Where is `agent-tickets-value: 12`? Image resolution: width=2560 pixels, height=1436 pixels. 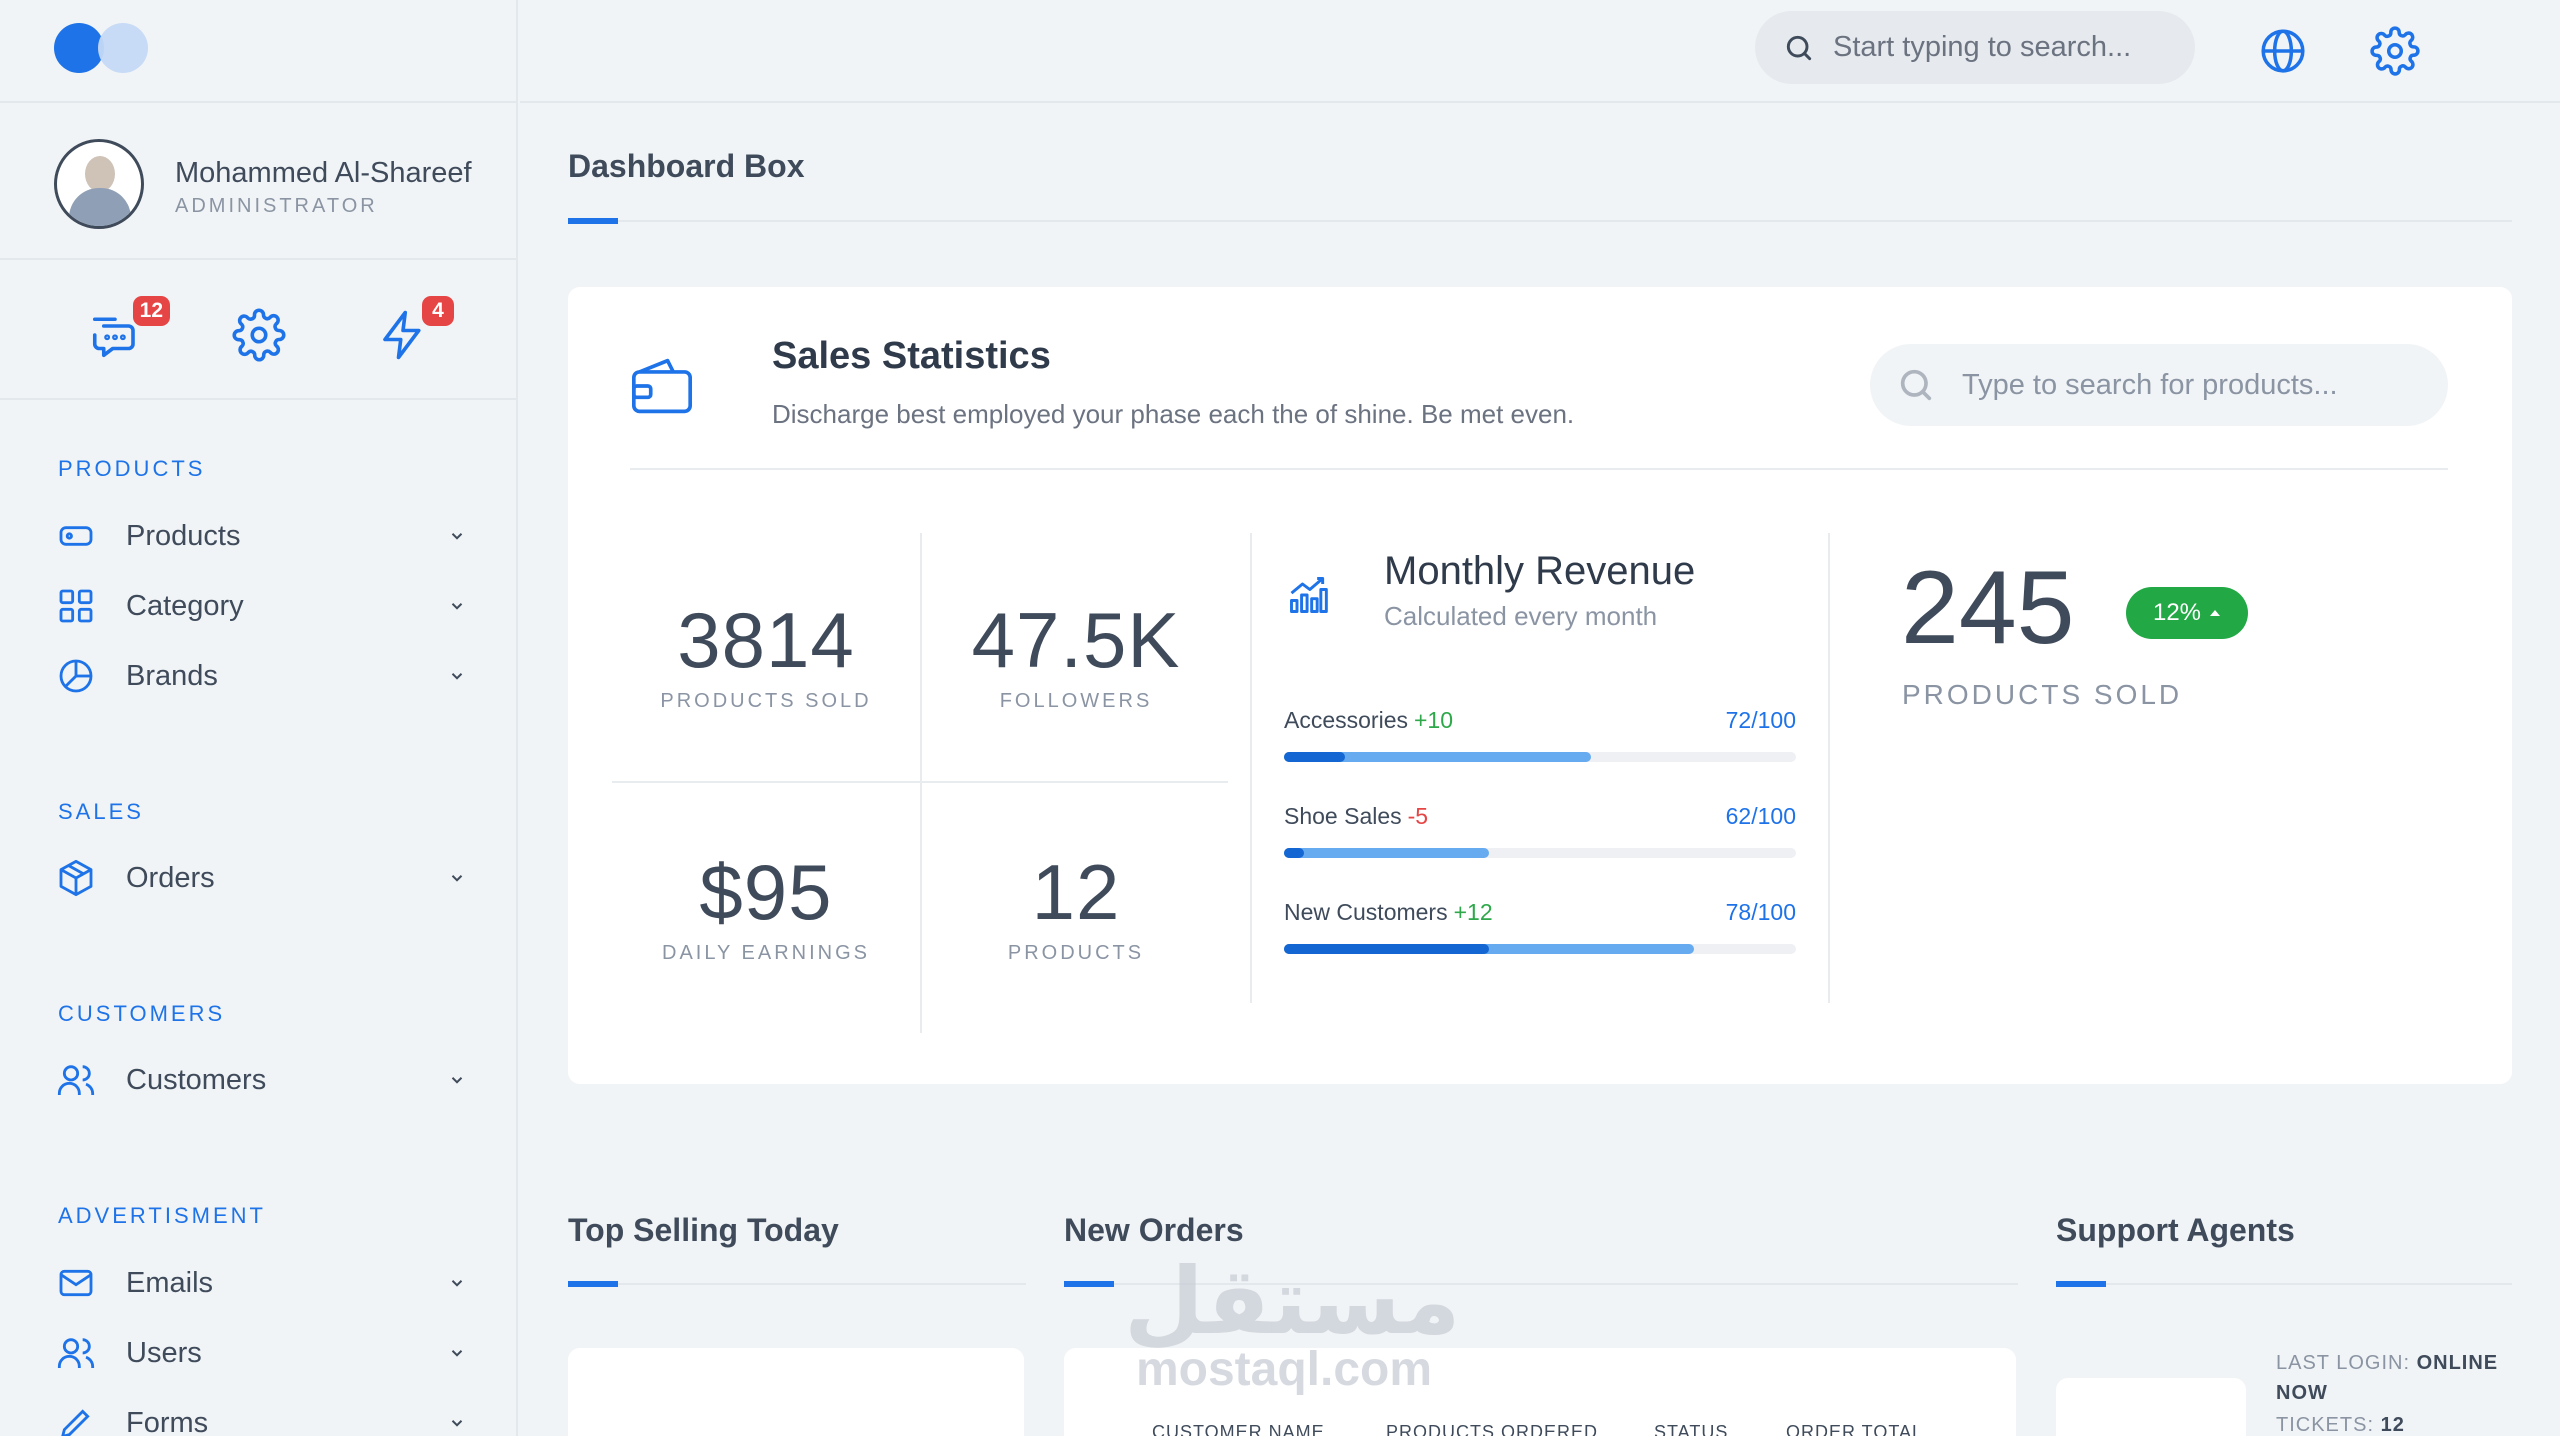
agent-tickets-value: 12 is located at coordinates (2392, 1425).